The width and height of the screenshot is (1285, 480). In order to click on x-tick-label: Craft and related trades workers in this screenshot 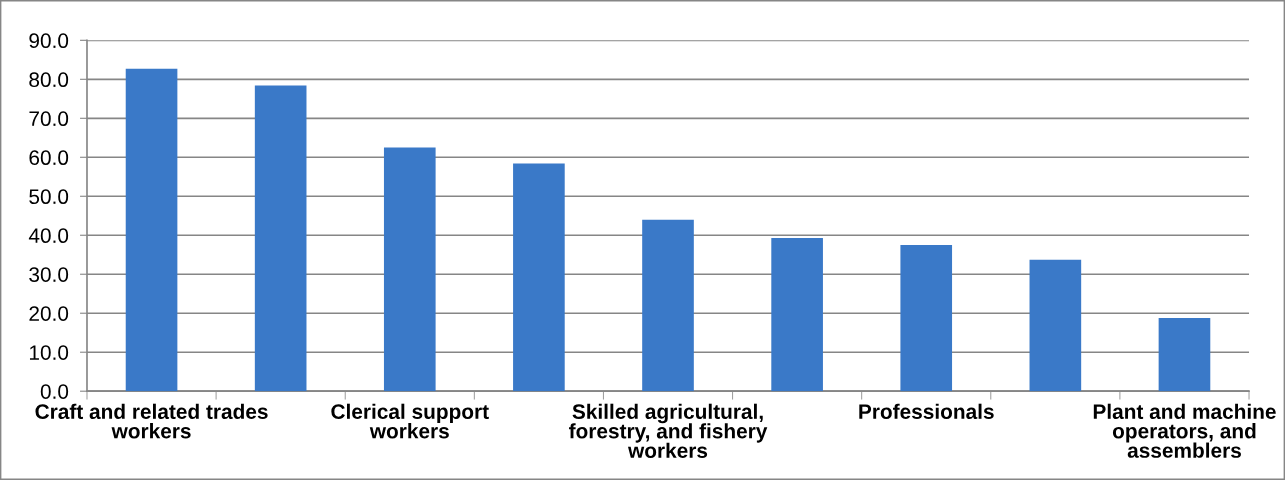, I will do `click(151, 421)`.